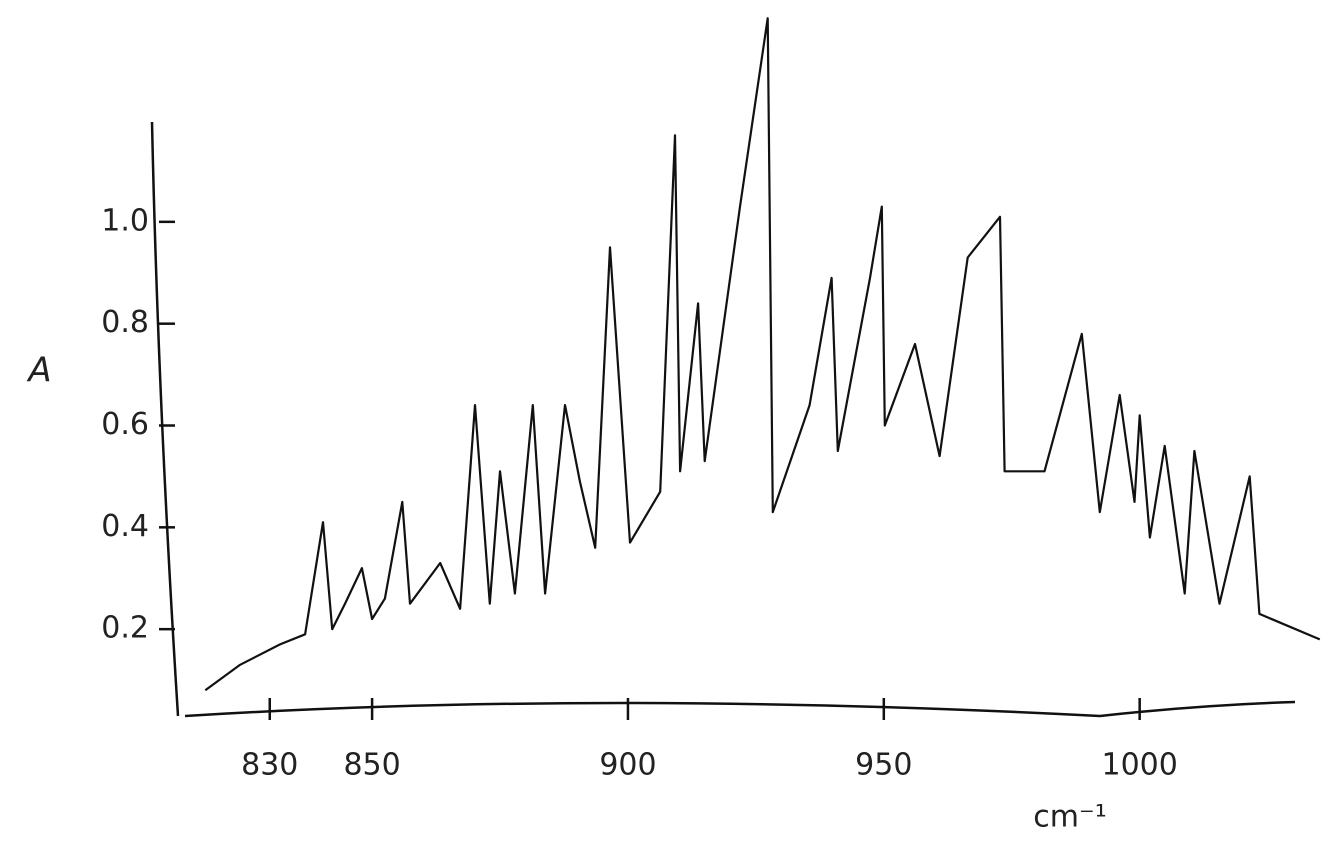 This screenshot has height=866, width=1334. Describe the element at coordinates (125, 220) in the screenshot. I see `y-tick-label: 1.0` at that location.